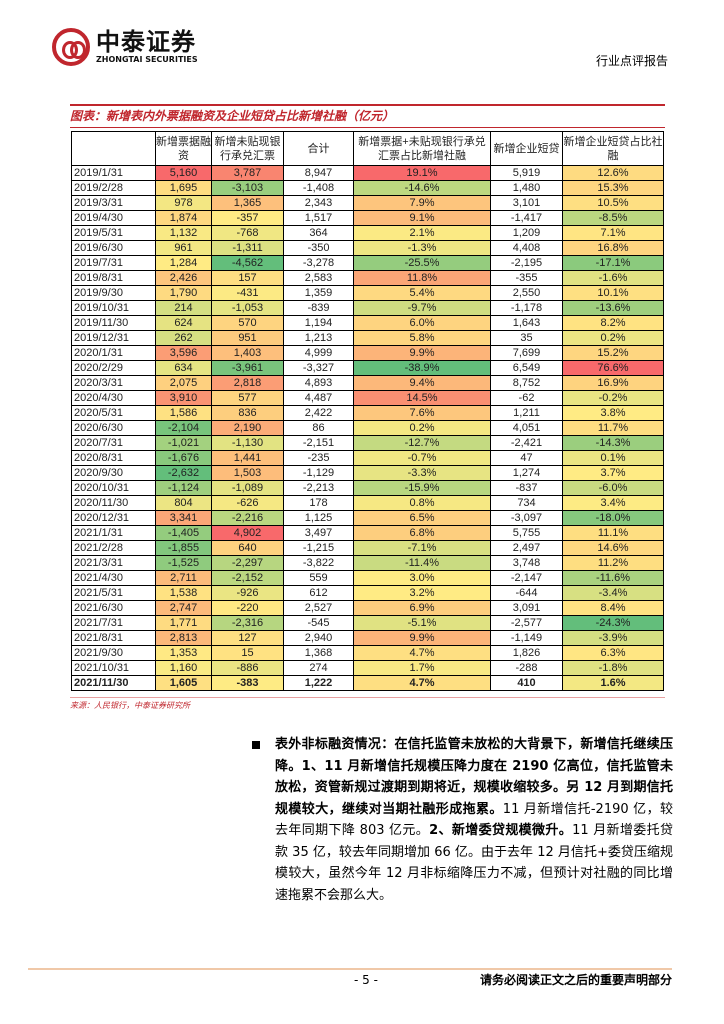  I want to click on table-cell: 4.7%, so click(422, 683).